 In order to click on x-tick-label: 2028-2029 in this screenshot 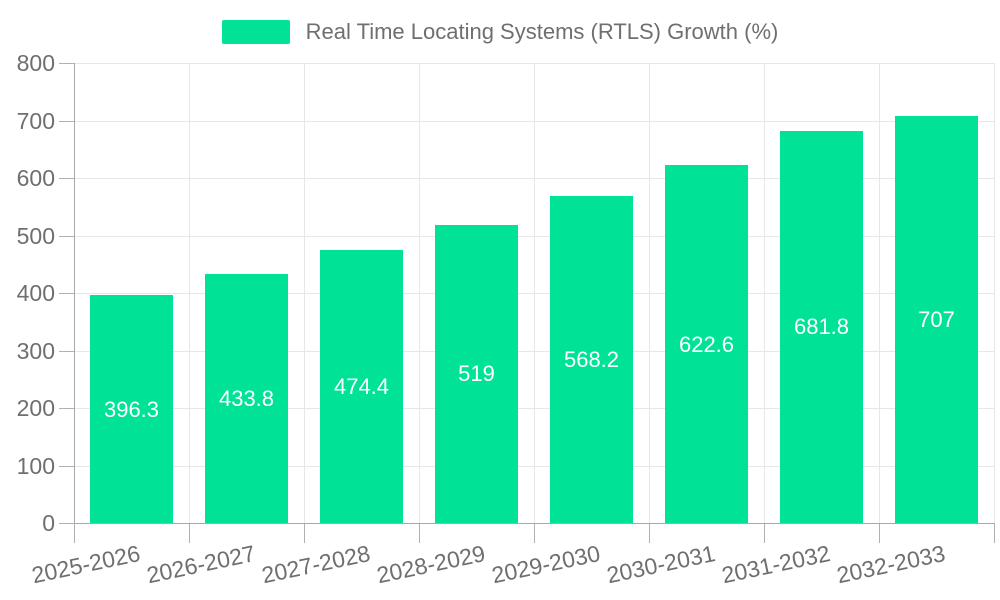, I will do `click(430, 564)`.